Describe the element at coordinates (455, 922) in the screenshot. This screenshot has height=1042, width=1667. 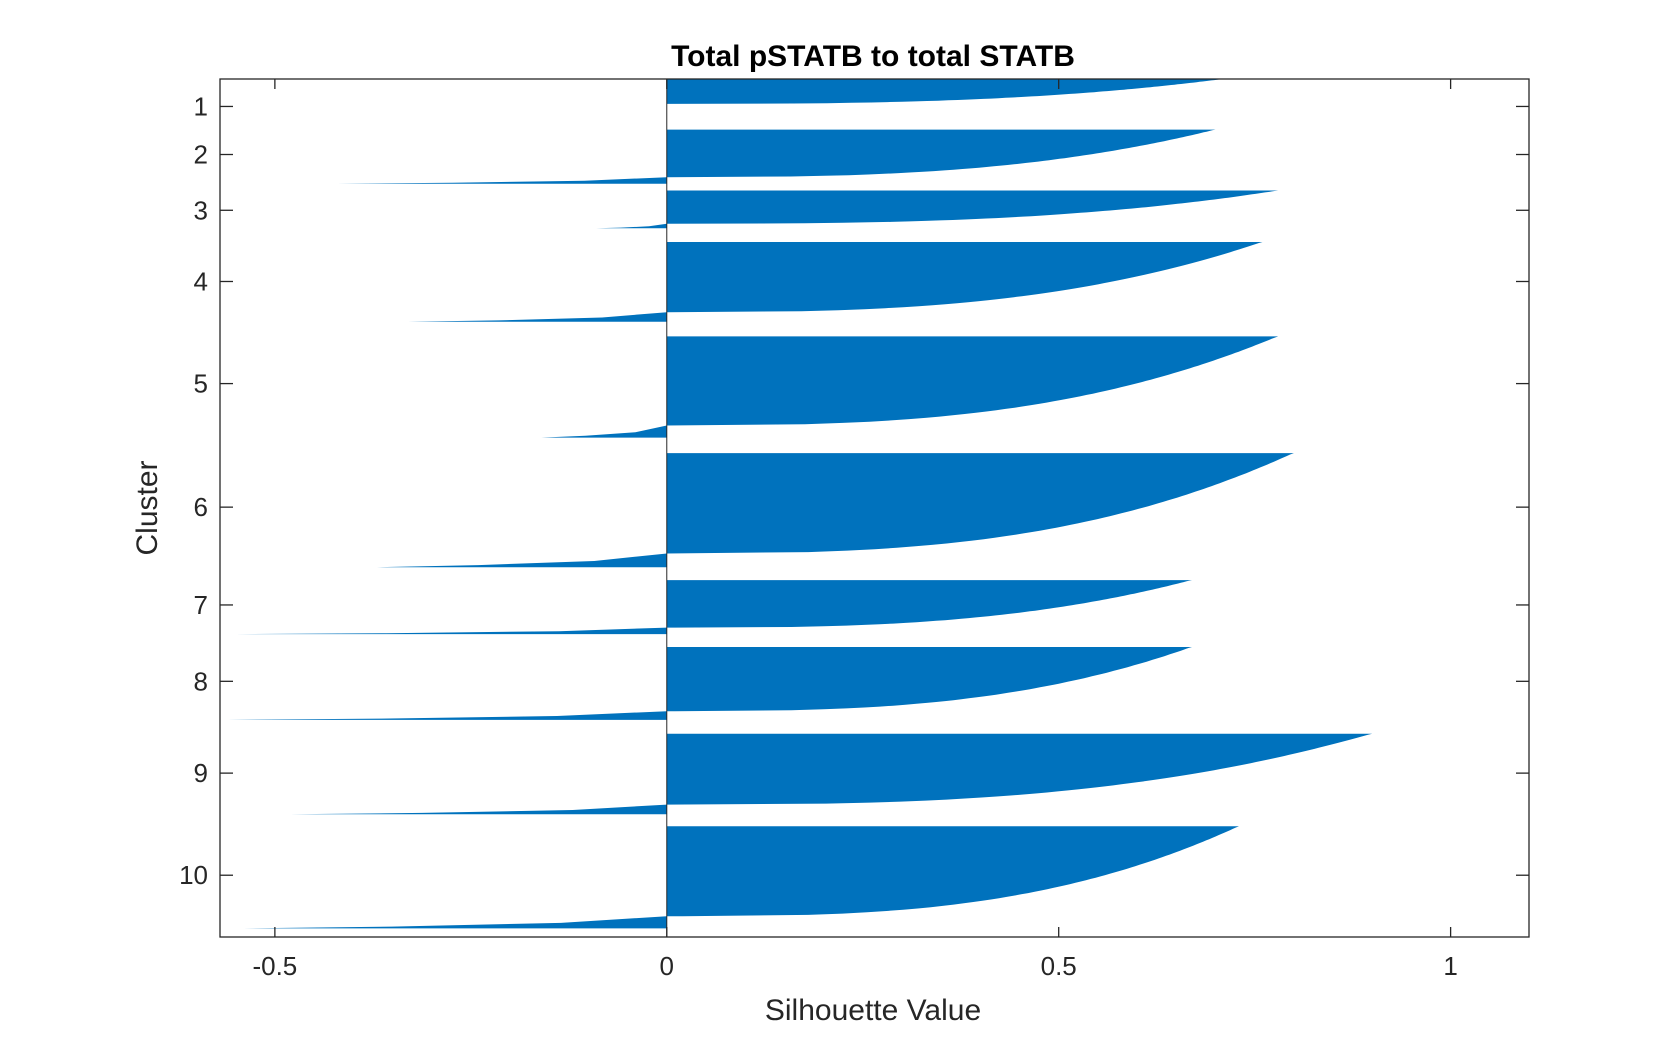
I see `cluster-10-negative-bars` at that location.